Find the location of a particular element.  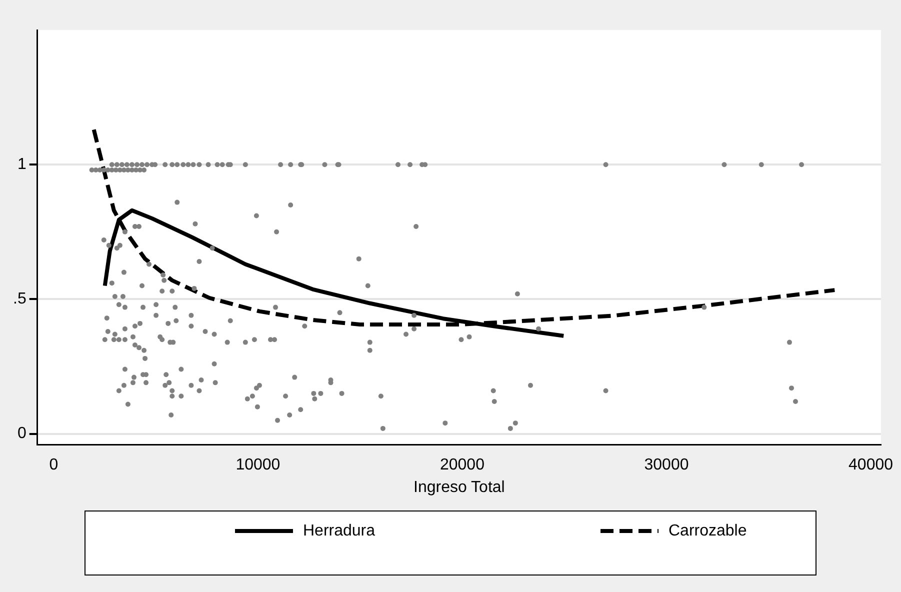

y-tick-label: .5 is located at coordinates (19, 299).